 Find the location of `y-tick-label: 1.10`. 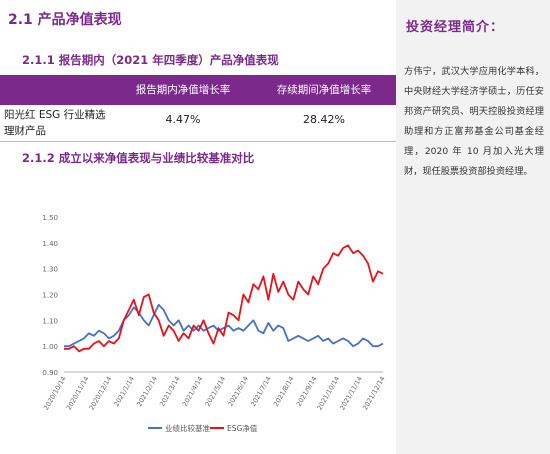

y-tick-label: 1.10 is located at coordinates (50, 321).